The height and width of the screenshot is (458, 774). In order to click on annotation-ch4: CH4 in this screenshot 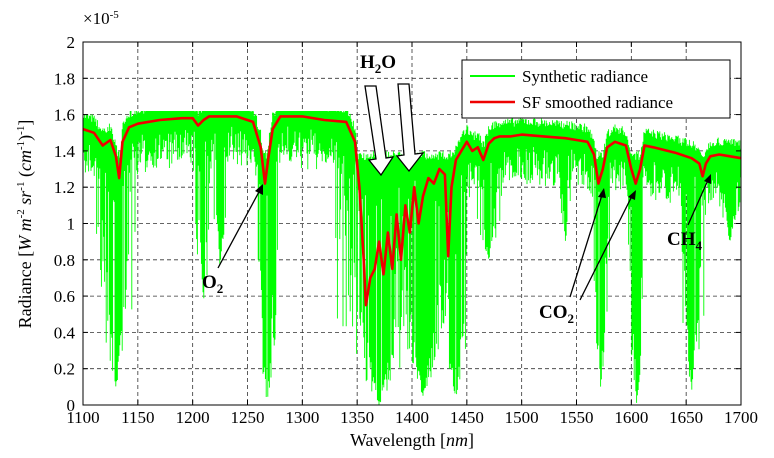, I will do `click(689, 213)`.